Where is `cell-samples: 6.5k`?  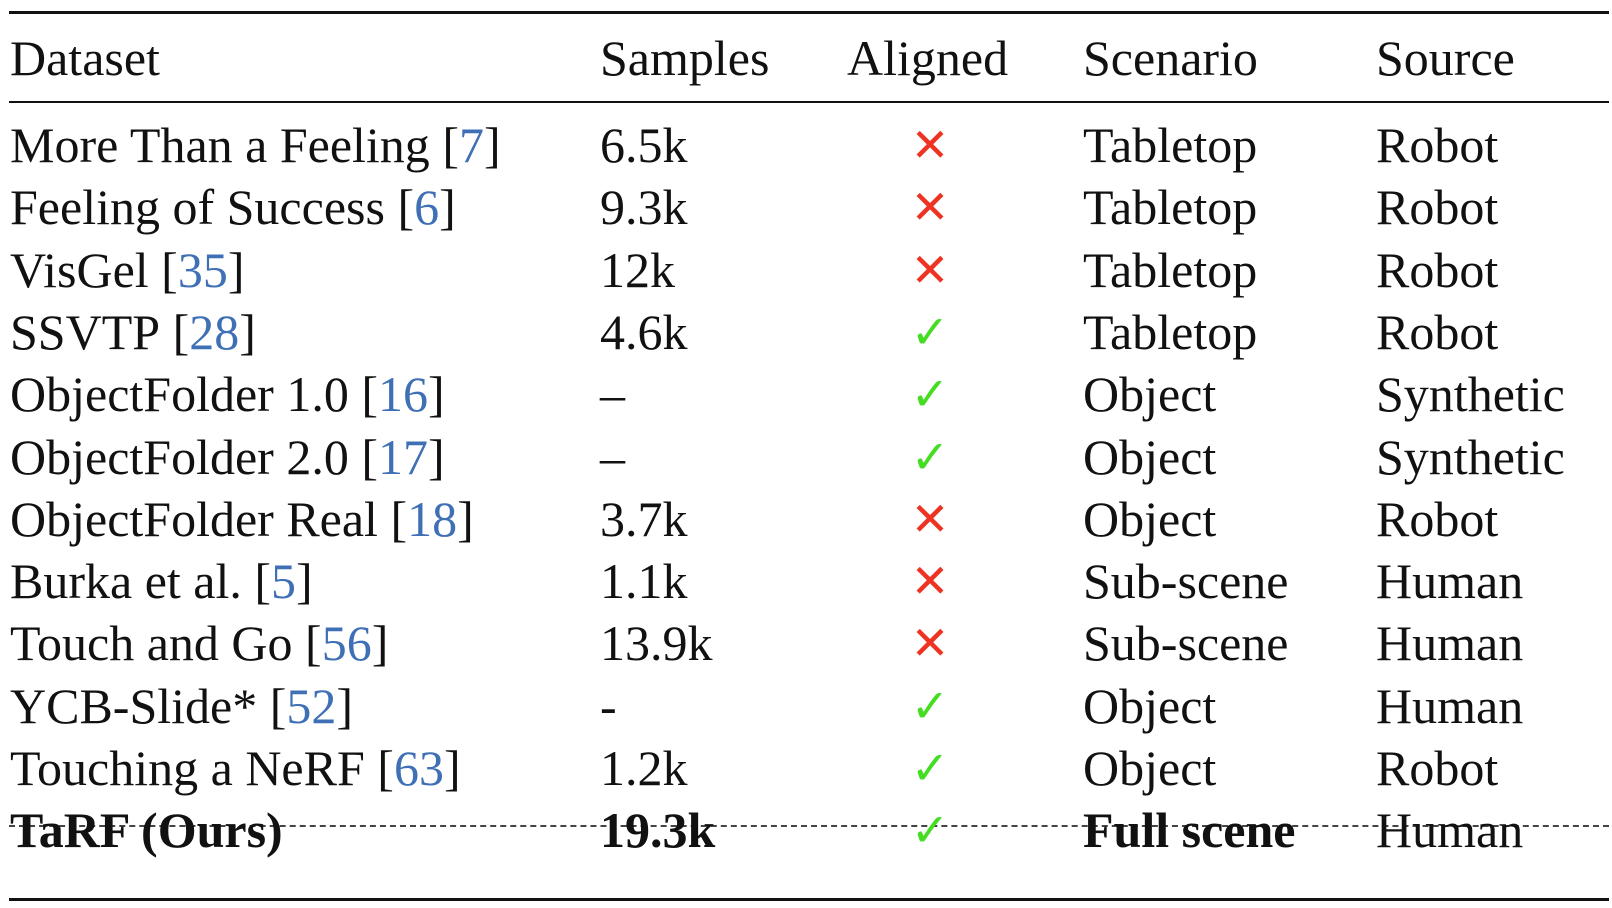 cell-samples: 6.5k is located at coordinates (644, 145).